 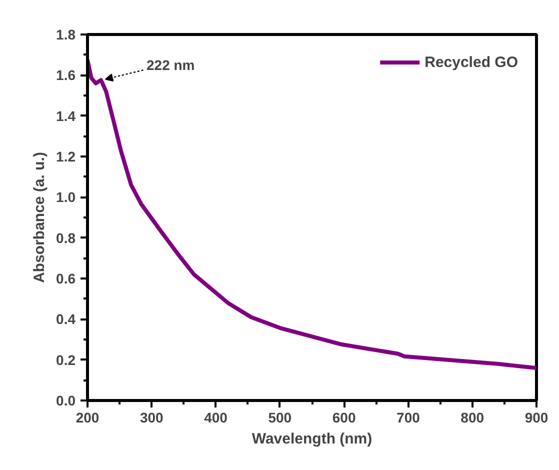 I want to click on legend-label: Recycled GO, so click(x=471, y=62).